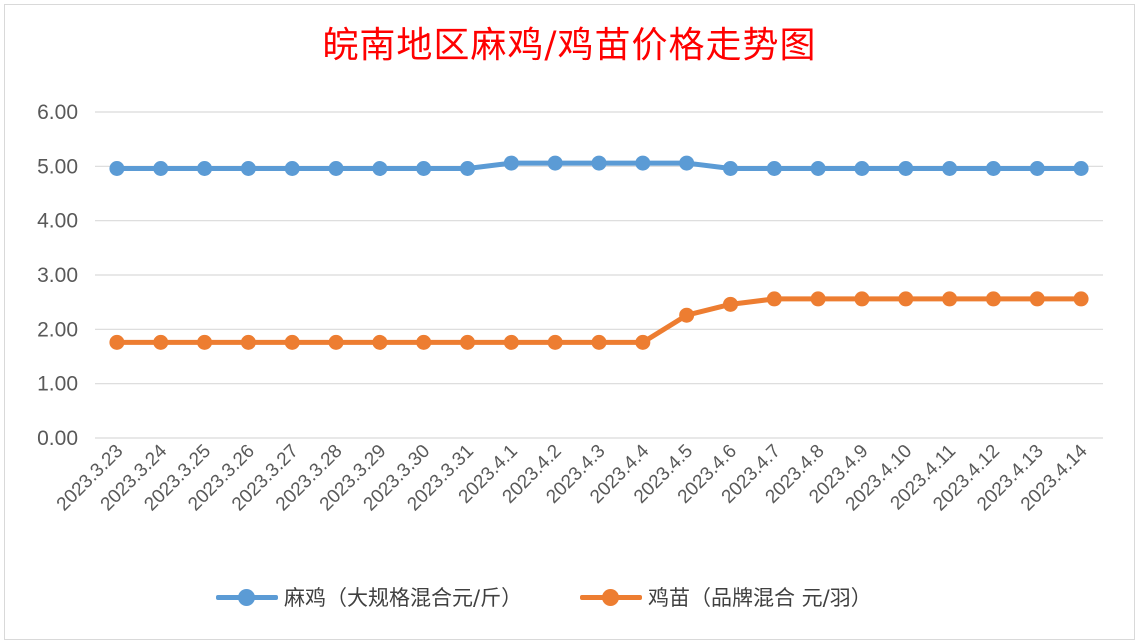  I want to click on y-tick-label: 6.00, so click(57, 112).